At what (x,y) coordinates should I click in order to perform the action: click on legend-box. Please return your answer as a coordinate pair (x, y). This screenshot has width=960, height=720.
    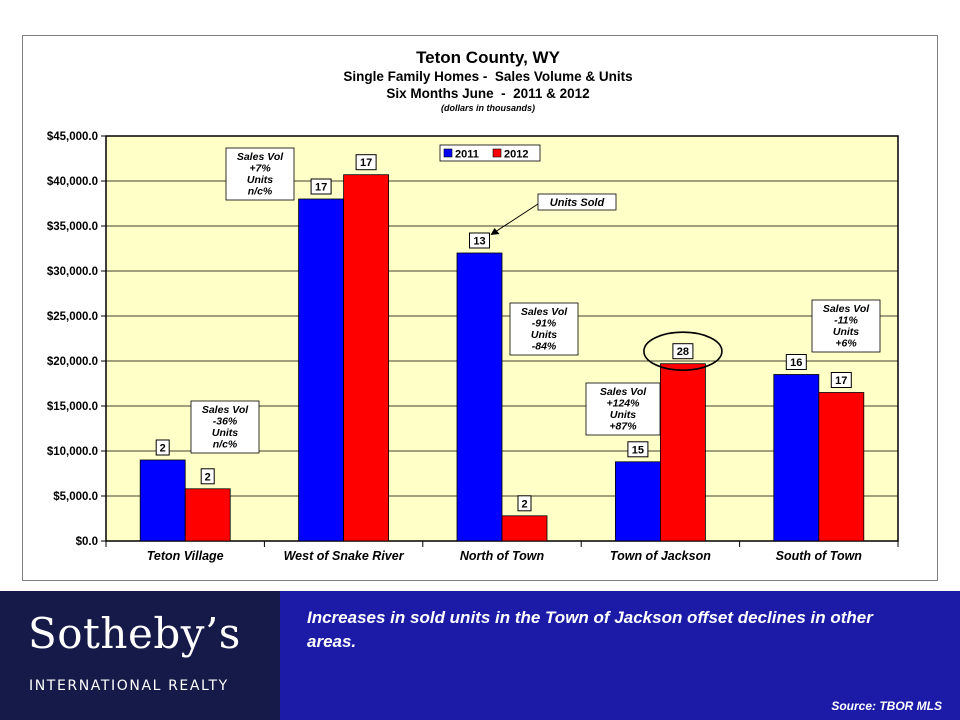
    Looking at the image, I should click on (490, 153).